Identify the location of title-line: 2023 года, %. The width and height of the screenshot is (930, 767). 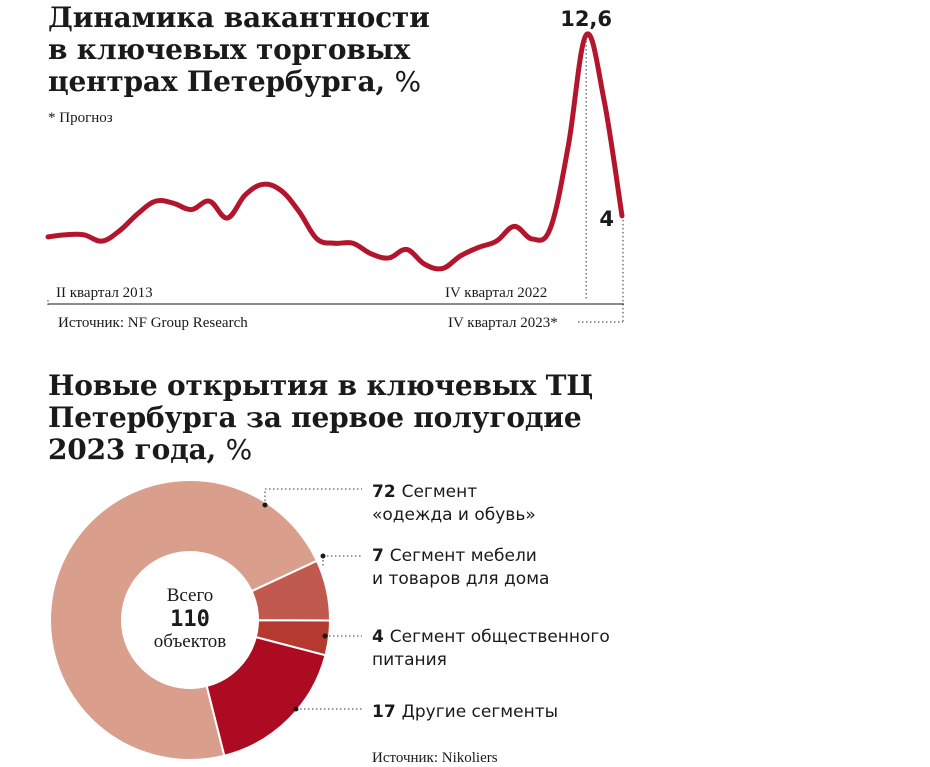
(150, 449).